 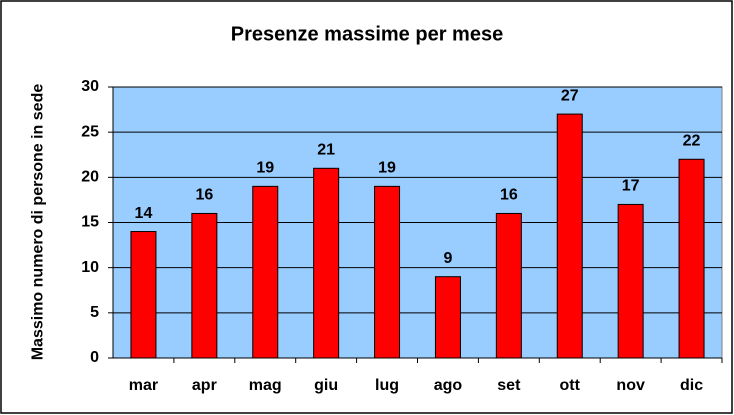 What do you see at coordinates (447, 258) in the screenshot?
I see `data-label: 9` at bounding box center [447, 258].